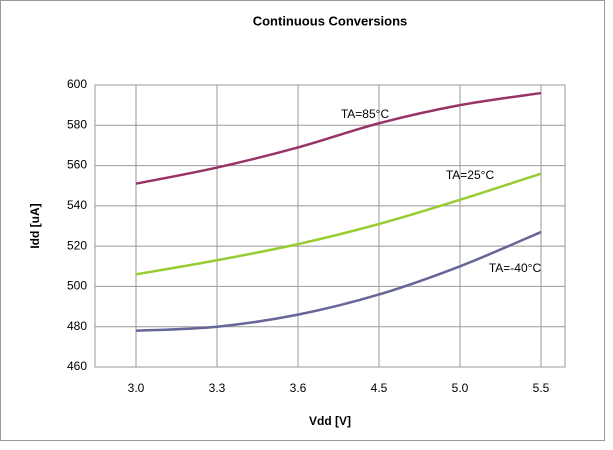 The width and height of the screenshot is (613, 450). I want to click on y-tick-label: 600, so click(77, 84).